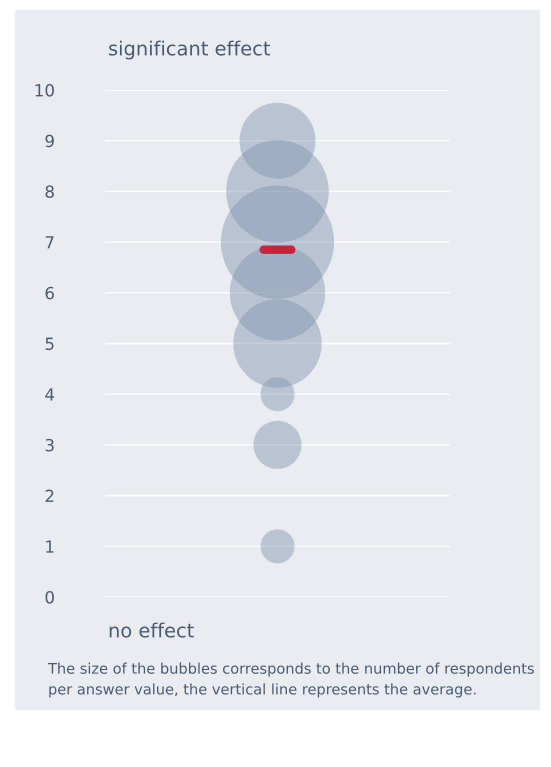  Describe the element at coordinates (49, 141) in the screenshot. I see `y-tick-label: 9` at that location.